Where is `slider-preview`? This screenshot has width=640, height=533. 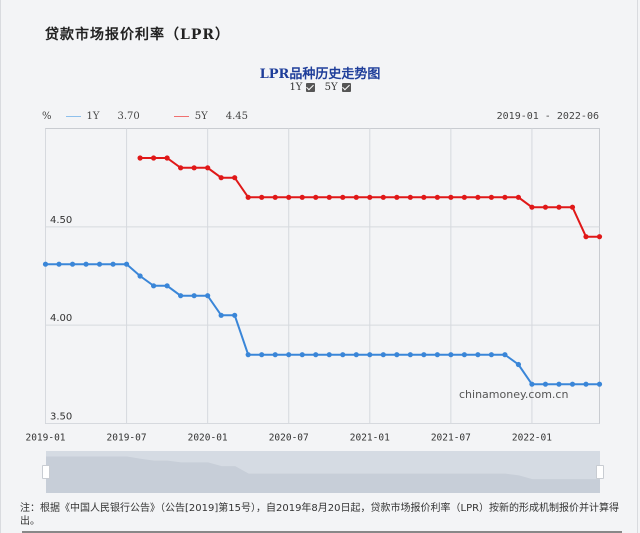 slider-preview is located at coordinates (323, 474).